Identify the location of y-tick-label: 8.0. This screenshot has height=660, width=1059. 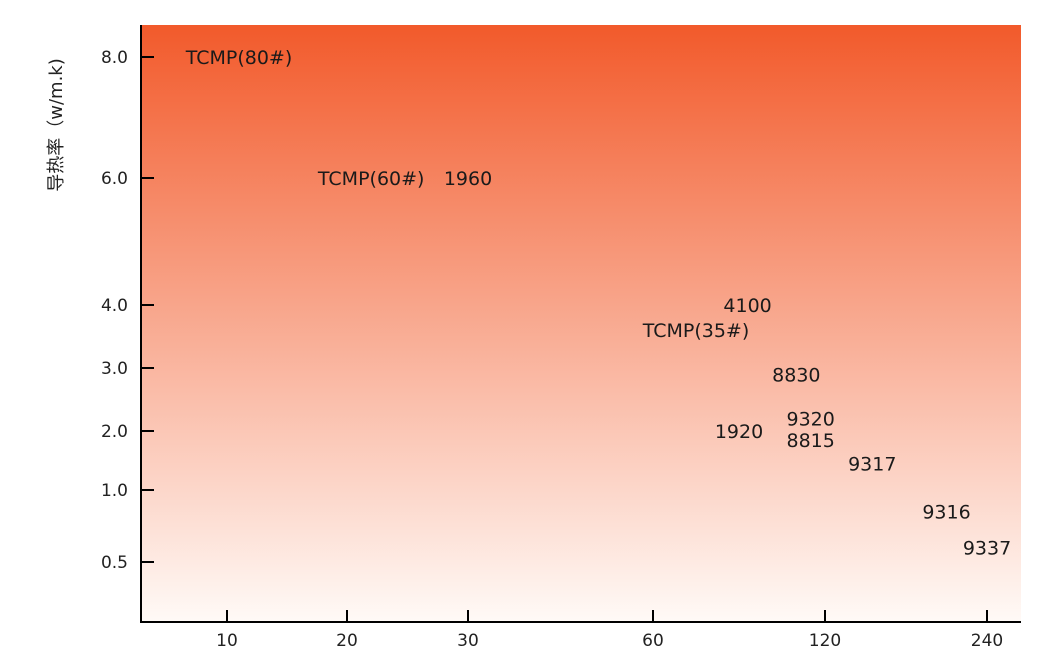
(114, 58).